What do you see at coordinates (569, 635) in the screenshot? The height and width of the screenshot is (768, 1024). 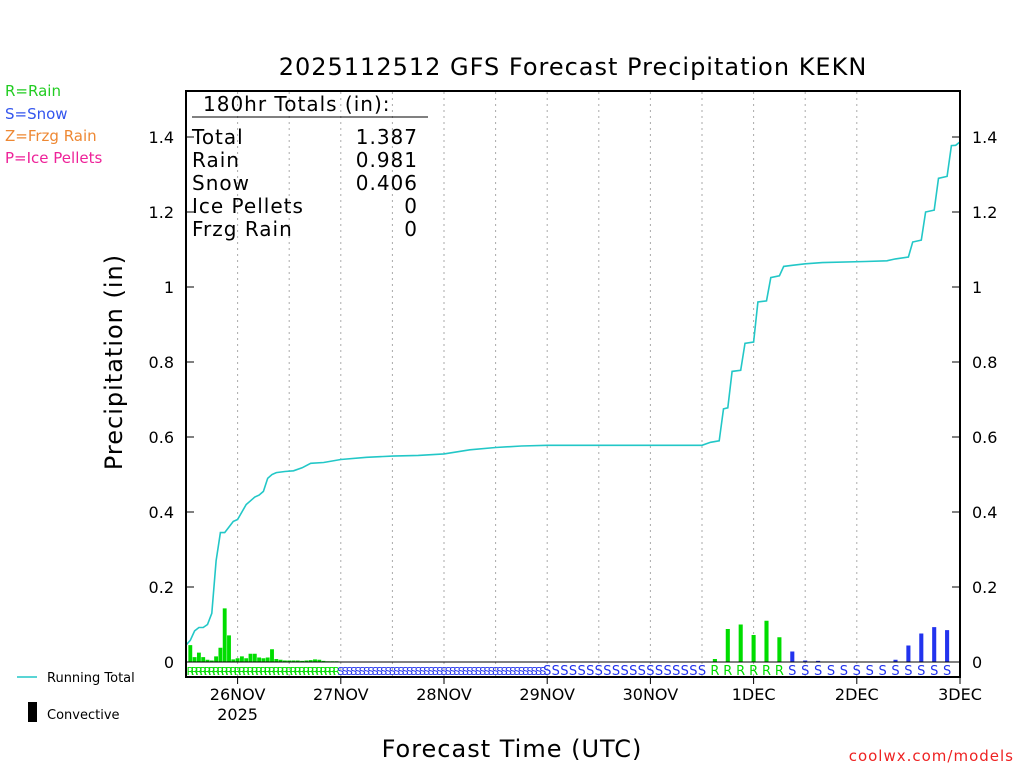 I see `precip-bars` at bounding box center [569, 635].